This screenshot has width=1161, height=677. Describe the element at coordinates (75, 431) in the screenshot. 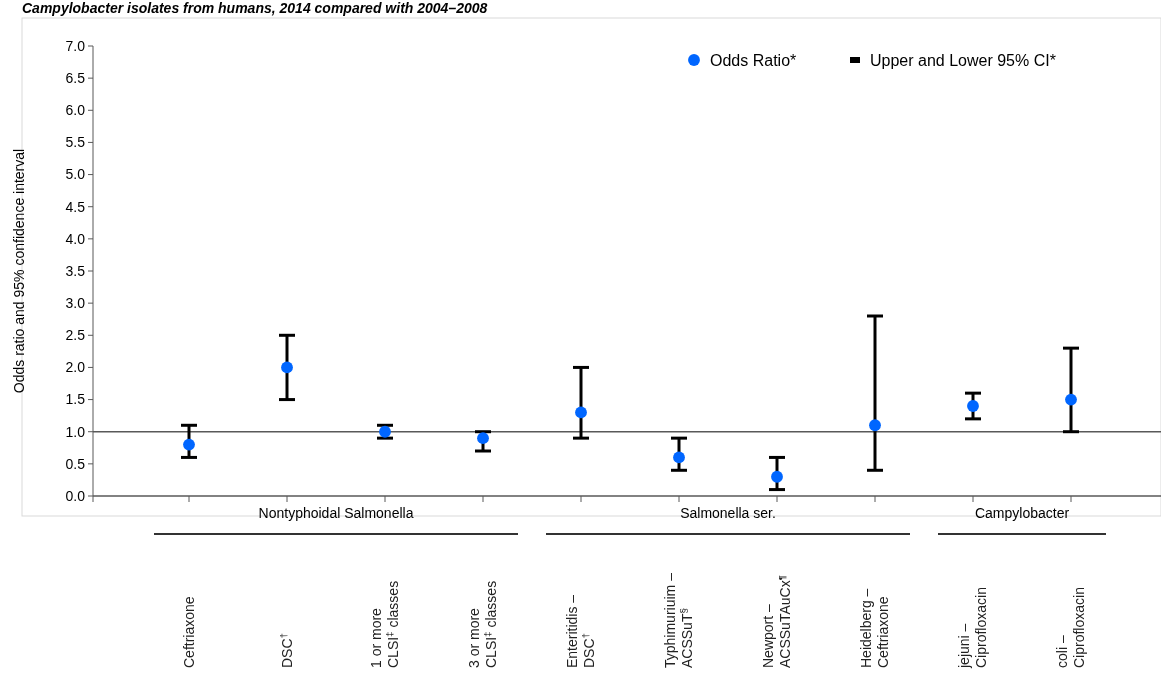

I see `y-tick-label: 1.0` at that location.